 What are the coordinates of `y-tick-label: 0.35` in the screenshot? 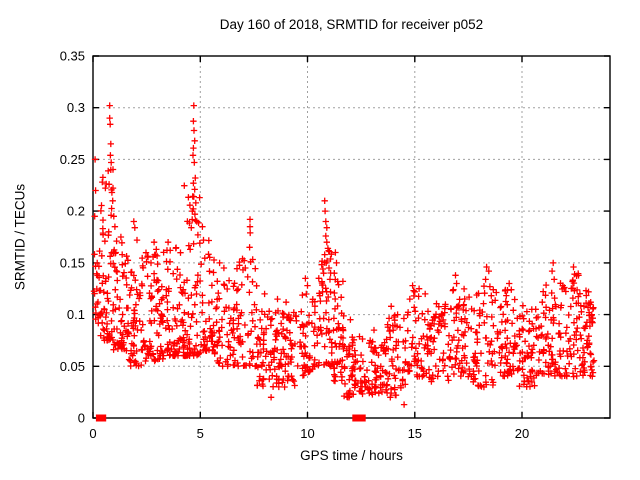 It's located at (72, 56).